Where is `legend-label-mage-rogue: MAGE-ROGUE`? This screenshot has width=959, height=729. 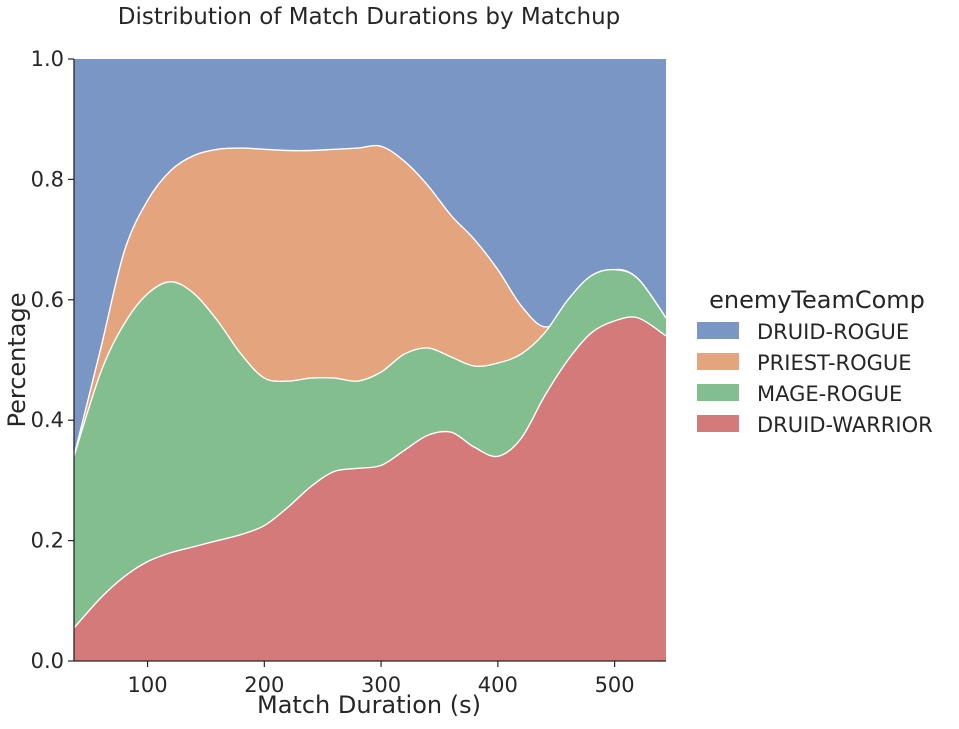
legend-label-mage-rogue: MAGE-ROGUE is located at coordinates (829, 394).